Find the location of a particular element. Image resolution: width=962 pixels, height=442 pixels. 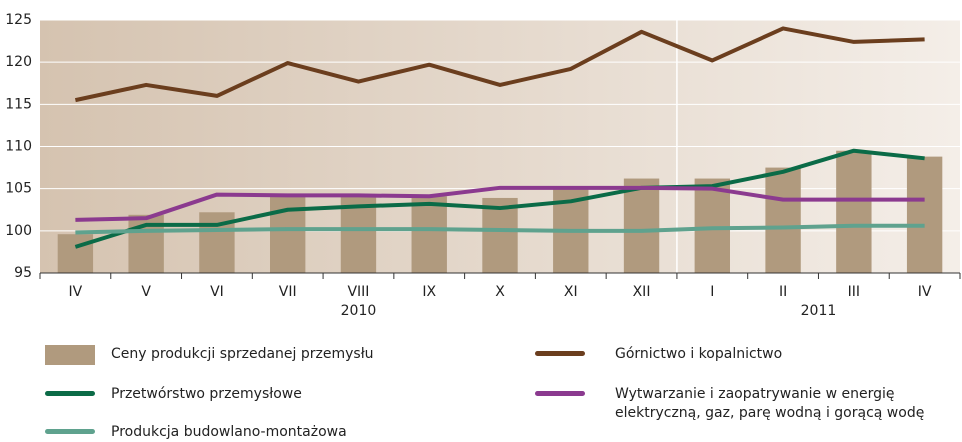

legend-item: Produkcja budowlano-montażowa is located at coordinates (265, 432).